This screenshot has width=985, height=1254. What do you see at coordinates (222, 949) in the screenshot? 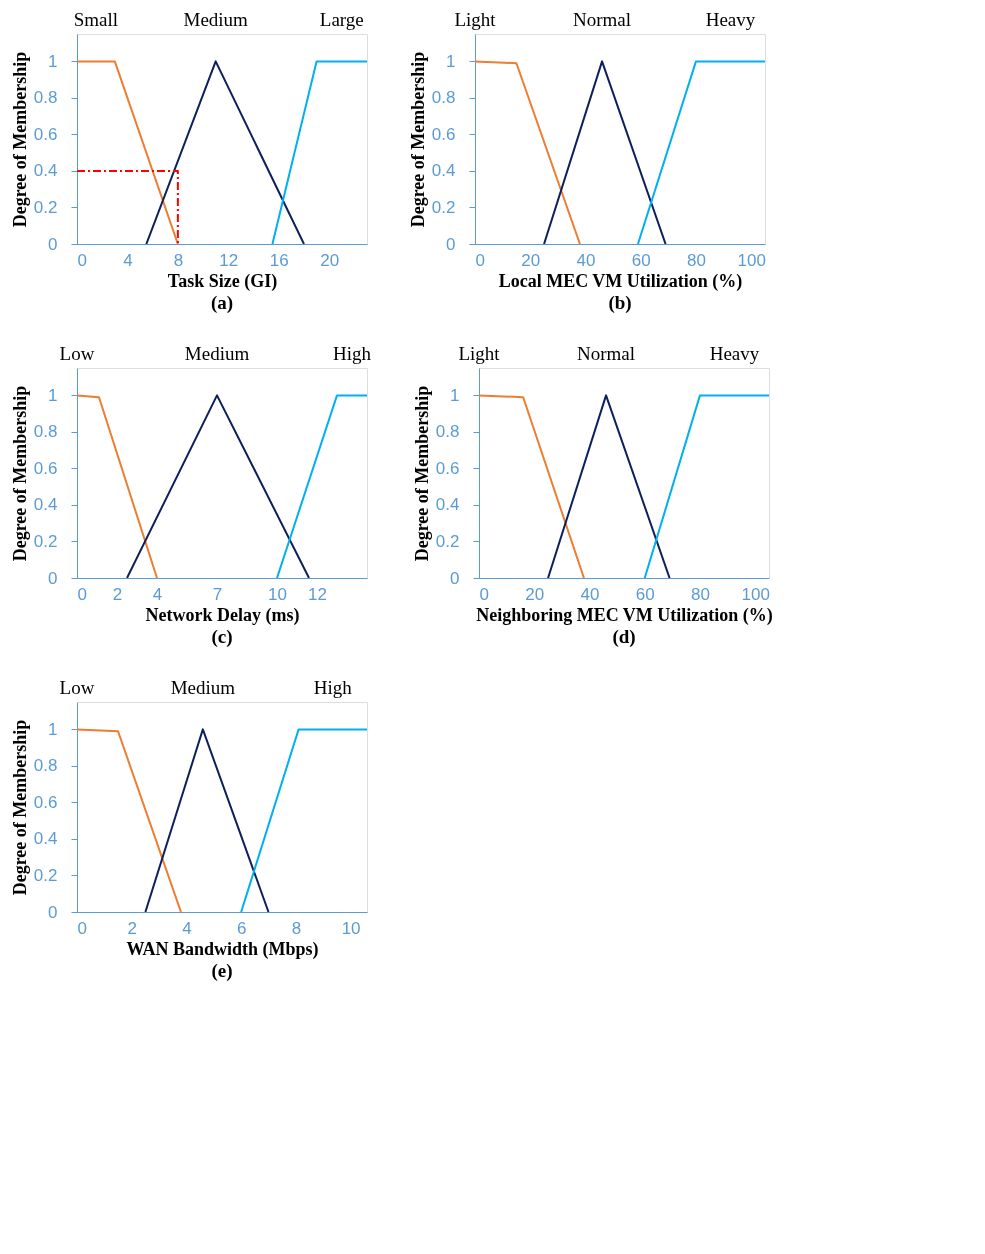
I see `x-axis-title: WAN Bandwidth (Mbps)` at bounding box center [222, 949].